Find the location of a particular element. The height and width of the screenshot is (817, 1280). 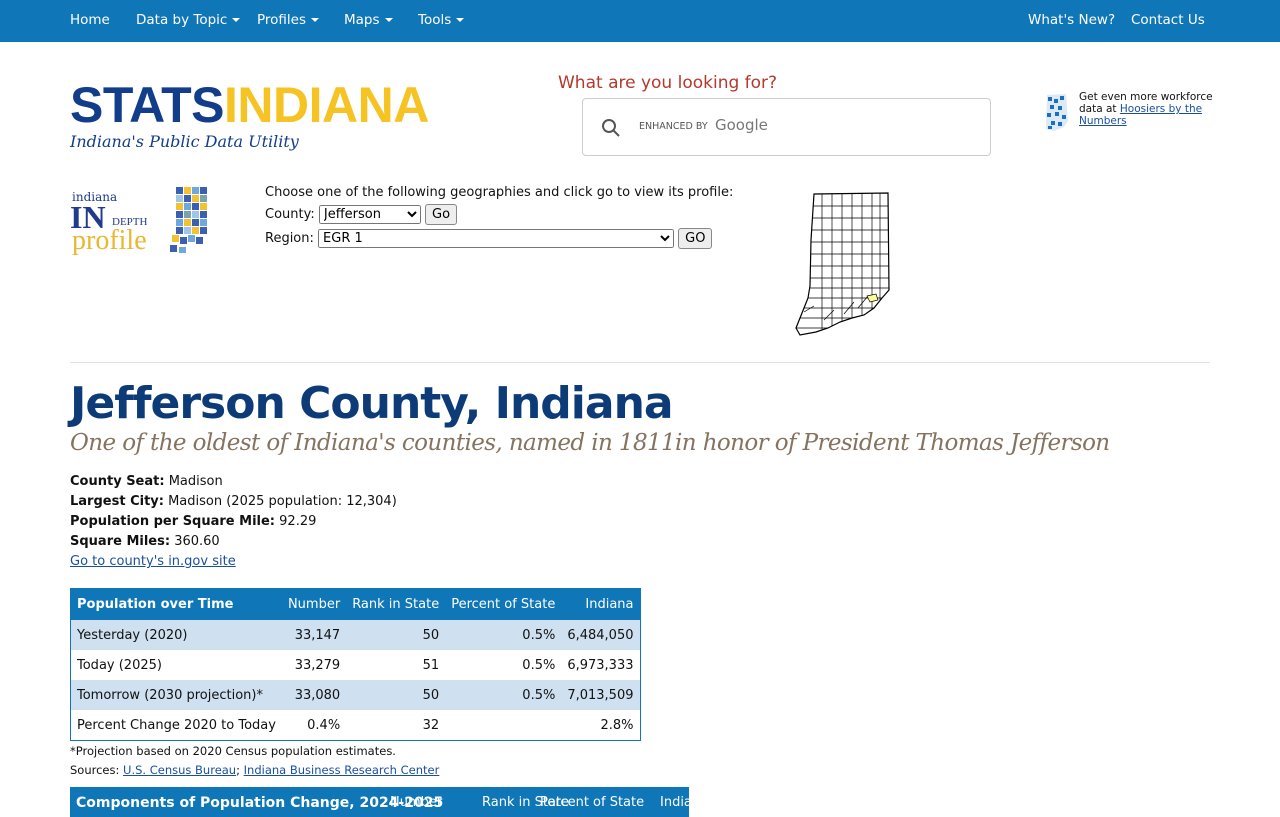

column-header: Rank in State is located at coordinates (396, 604).